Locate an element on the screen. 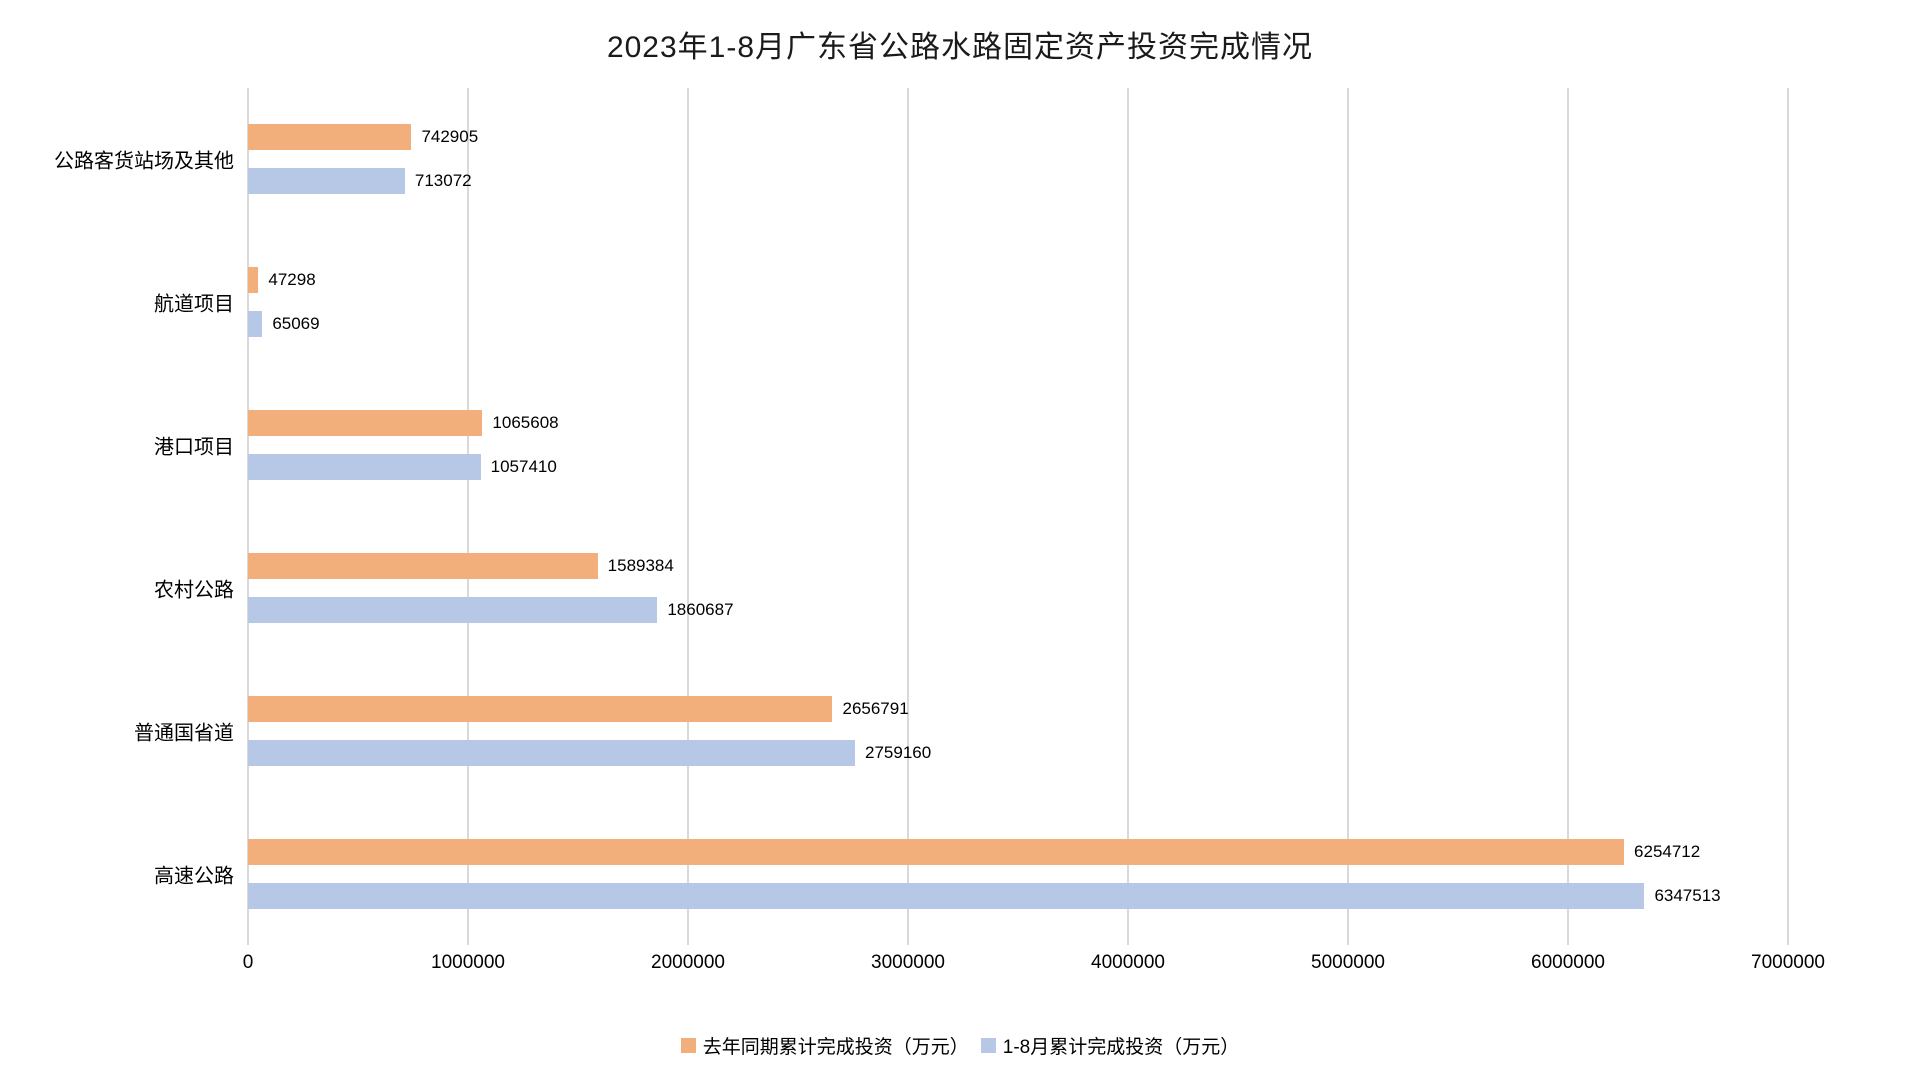 The width and height of the screenshot is (1920, 1080). chart-title: 2023年1-8月广东省公路水路固定资产投资完成情况 is located at coordinates (960, 47).